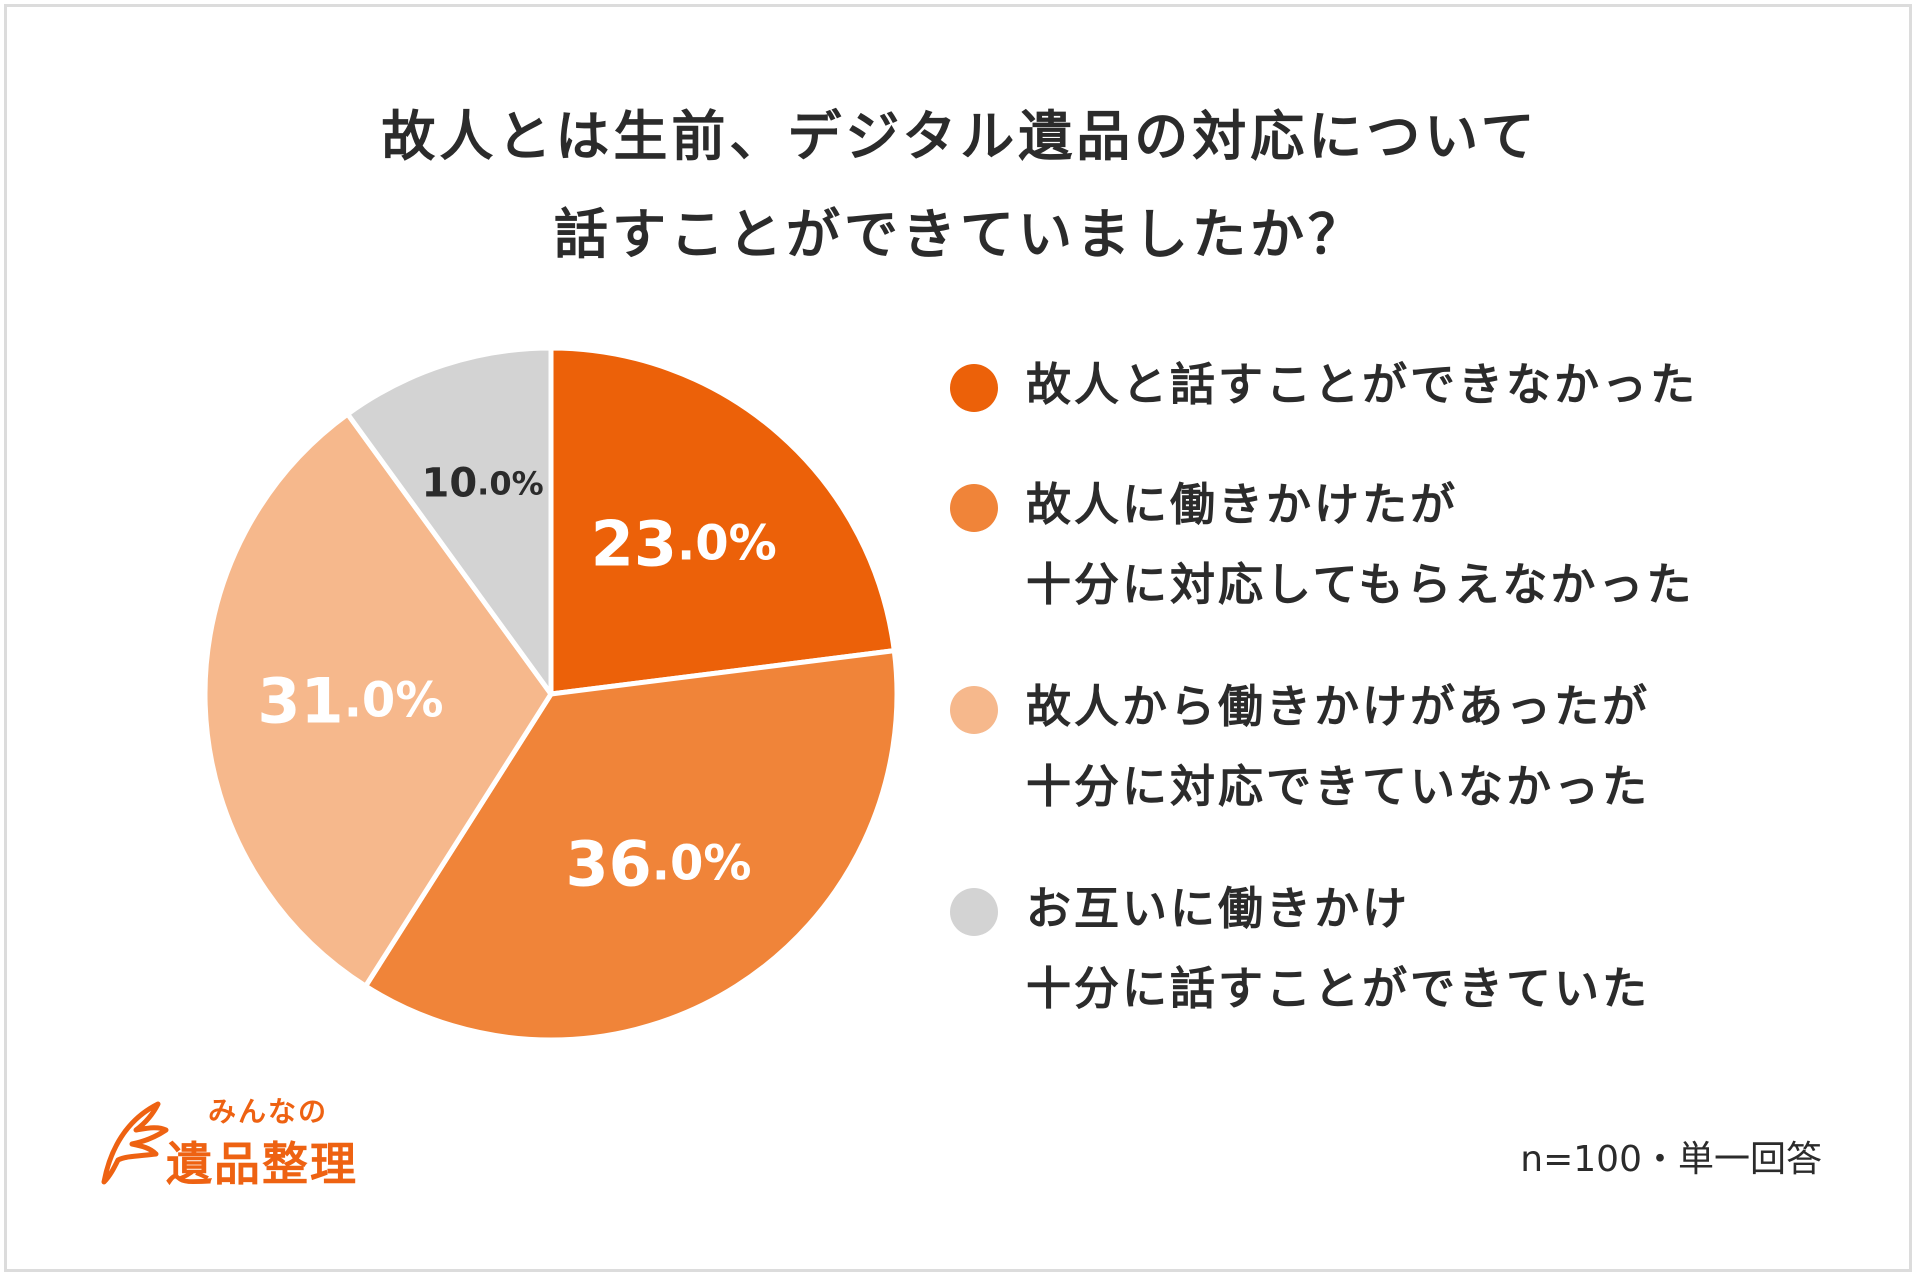  What do you see at coordinates (1218, 908) in the screenshot?
I see `legend-label-4-line-1: お互いに働きかけ` at bounding box center [1218, 908].